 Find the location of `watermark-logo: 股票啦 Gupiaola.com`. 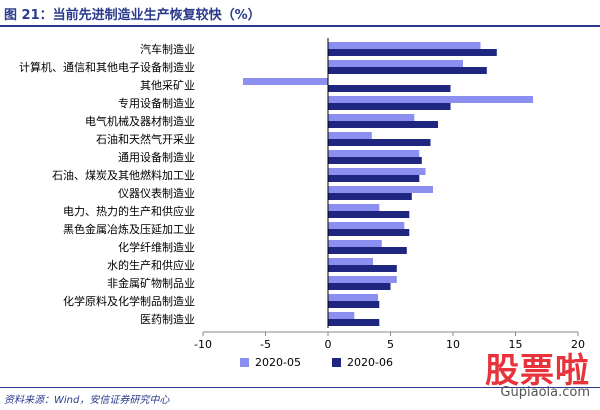

watermark-logo: 股票啦 Gupiaola.com is located at coordinates (534, 375).